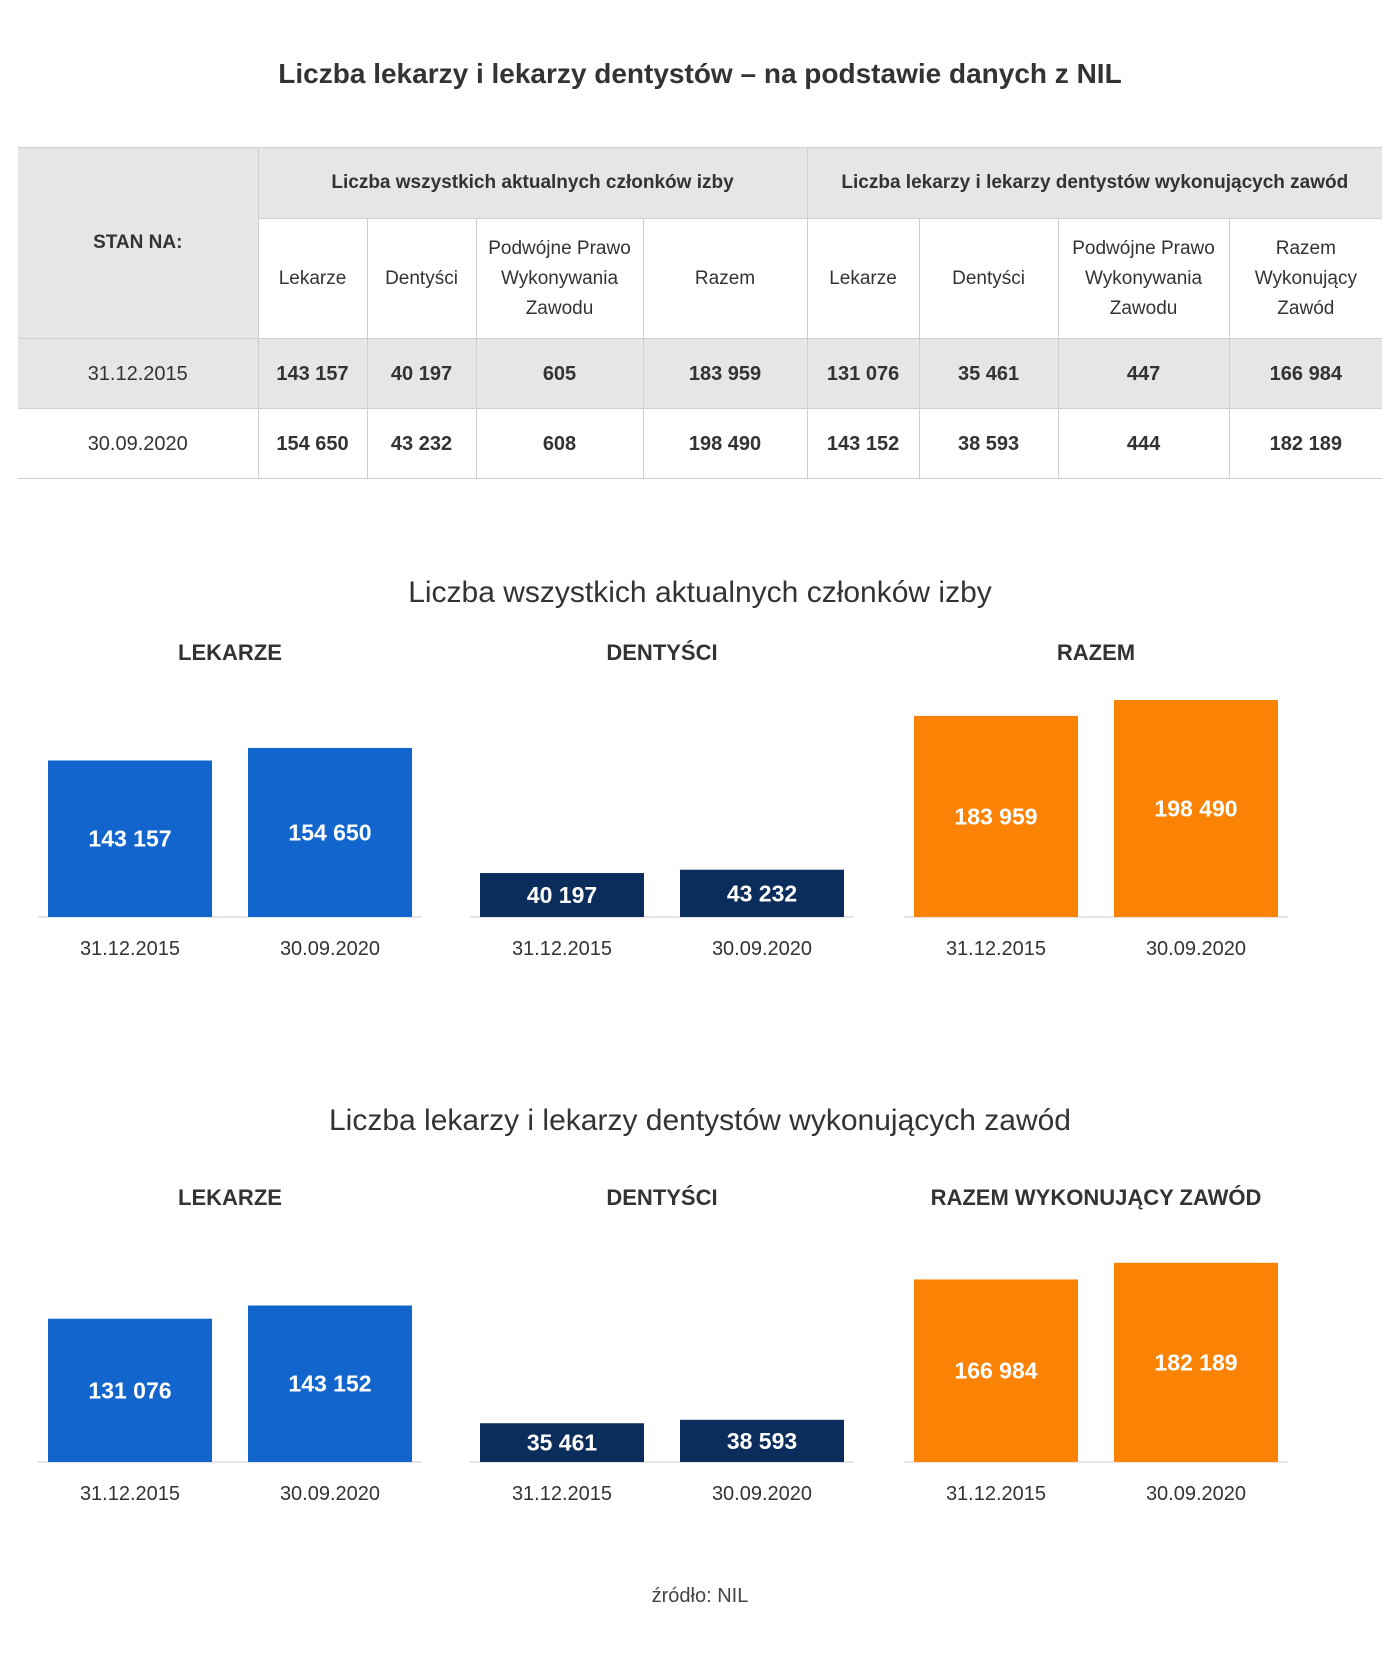  What do you see at coordinates (1143, 443) in the screenshot?
I see `table-value-cell: 444` at bounding box center [1143, 443].